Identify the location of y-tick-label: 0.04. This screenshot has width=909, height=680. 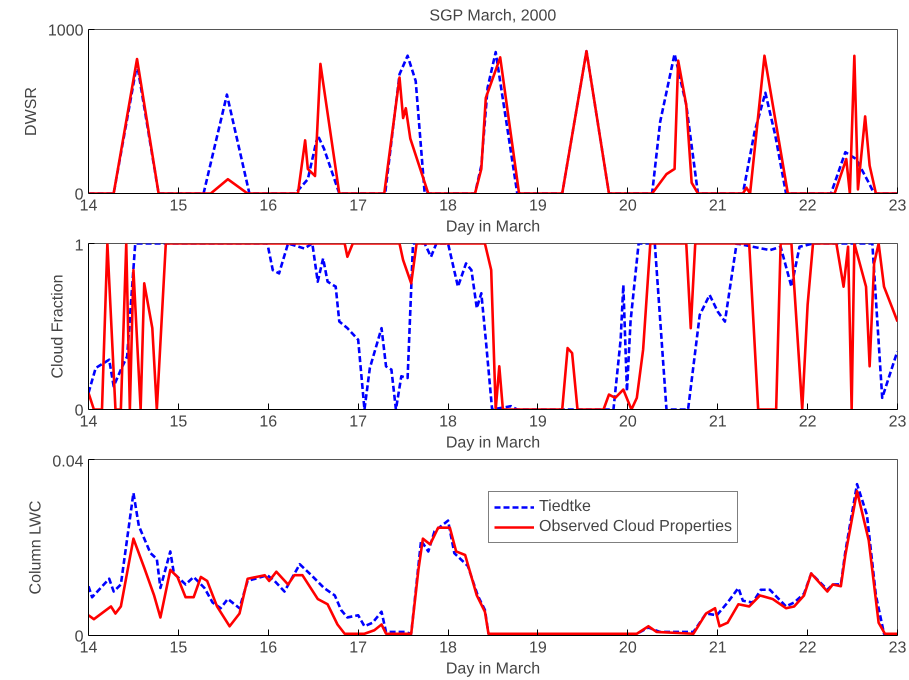
(68, 462).